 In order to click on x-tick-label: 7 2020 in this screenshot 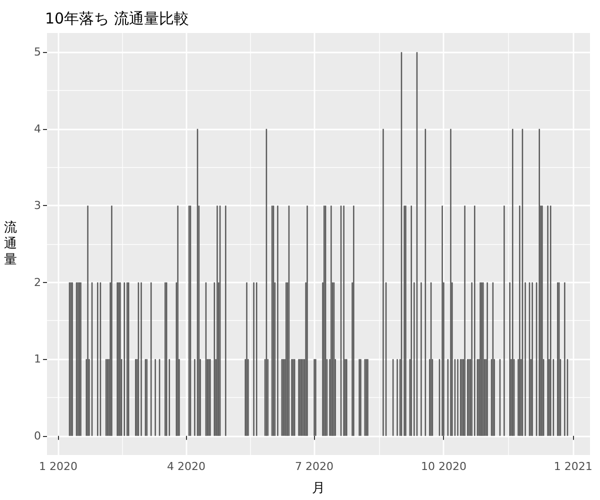, I will do `click(314, 466)`.